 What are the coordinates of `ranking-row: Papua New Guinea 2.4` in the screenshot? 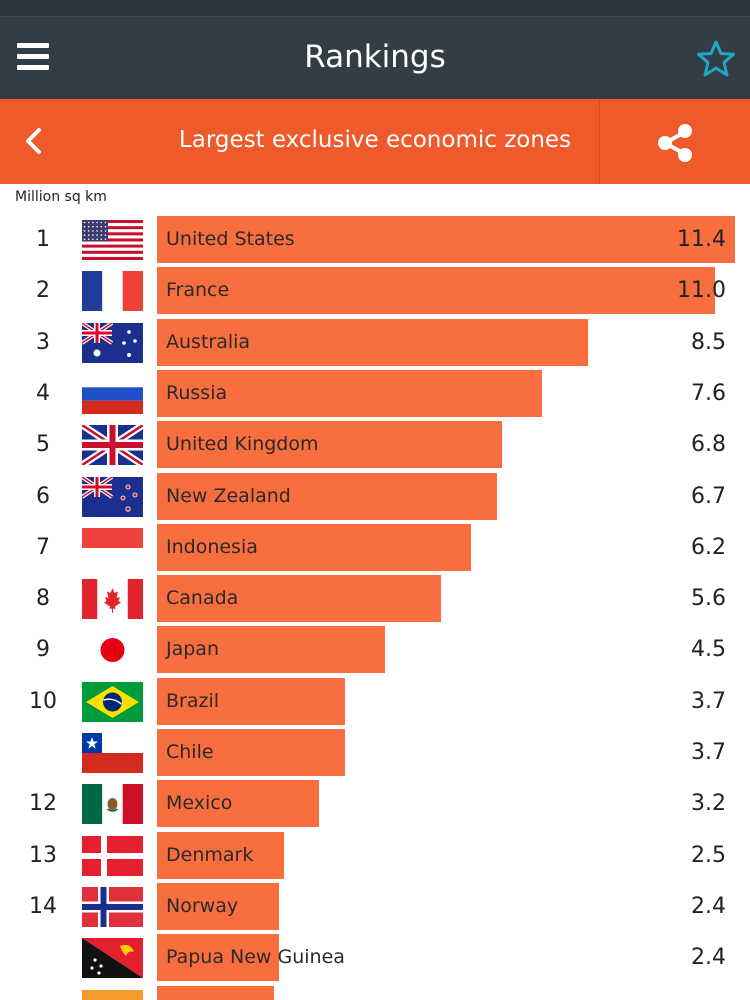 It's located at (375, 957).